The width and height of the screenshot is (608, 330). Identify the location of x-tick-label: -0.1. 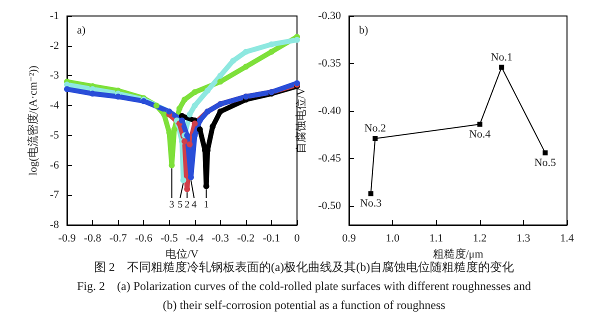
(271, 238).